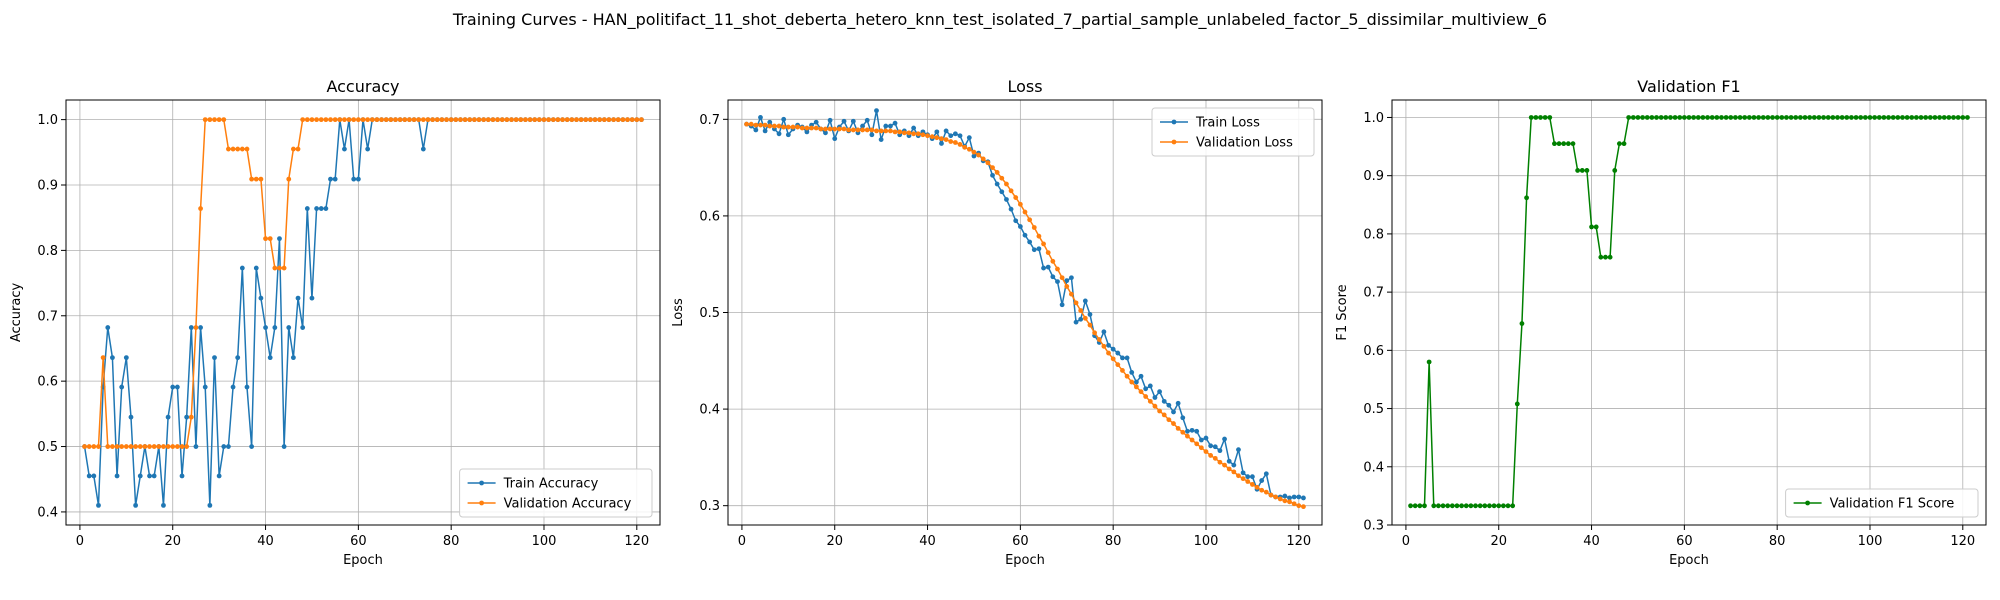  I want to click on legend-box, so click(1882, 503).